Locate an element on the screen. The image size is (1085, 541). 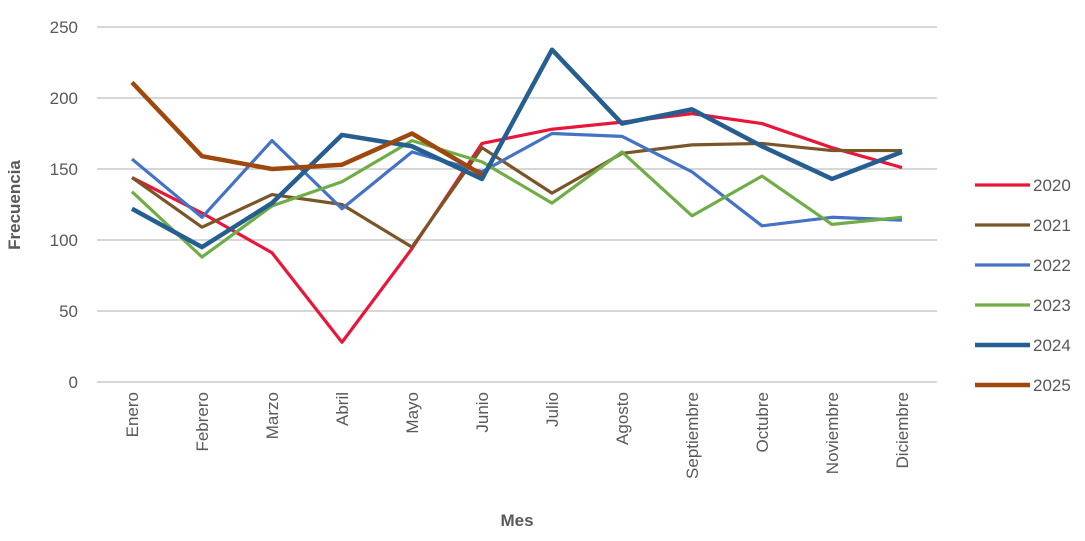
y-tick-label: 200 is located at coordinates (64, 98).